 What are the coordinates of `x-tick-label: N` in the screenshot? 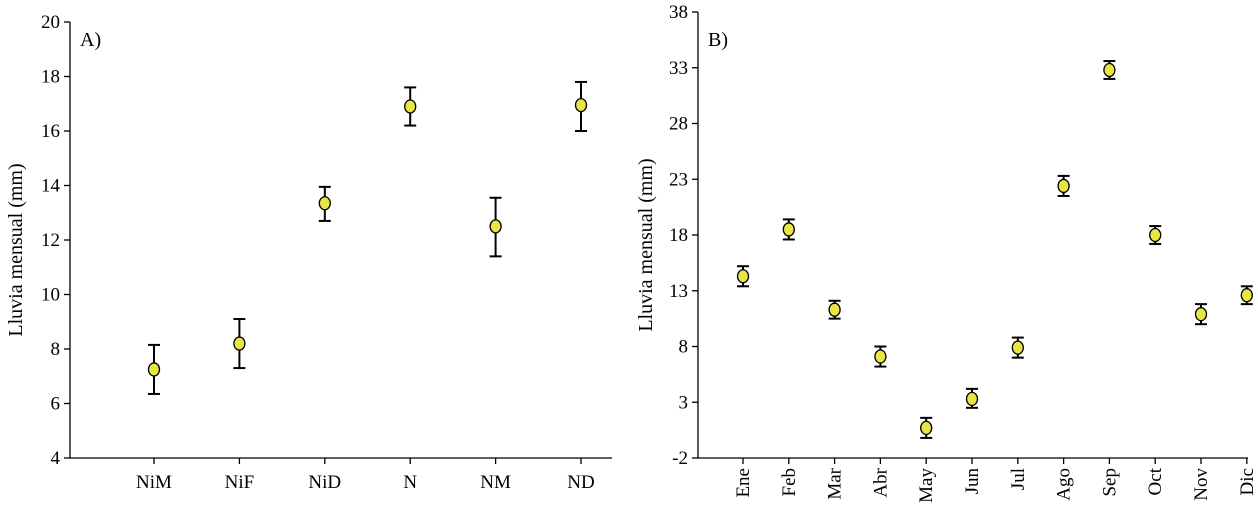 It's located at (410, 482).